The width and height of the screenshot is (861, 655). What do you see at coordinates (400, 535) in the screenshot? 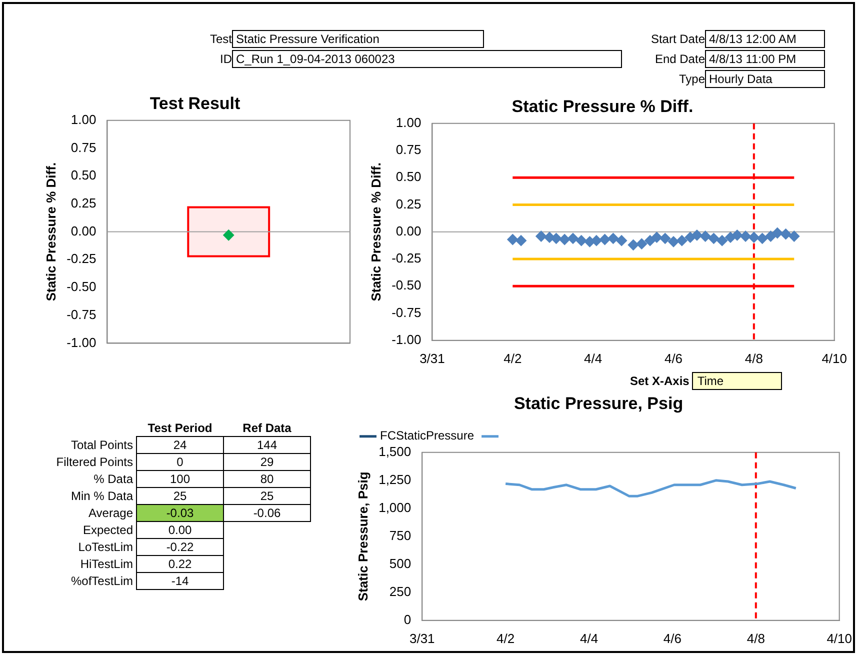
I see `y-tick-label: 750` at bounding box center [400, 535].